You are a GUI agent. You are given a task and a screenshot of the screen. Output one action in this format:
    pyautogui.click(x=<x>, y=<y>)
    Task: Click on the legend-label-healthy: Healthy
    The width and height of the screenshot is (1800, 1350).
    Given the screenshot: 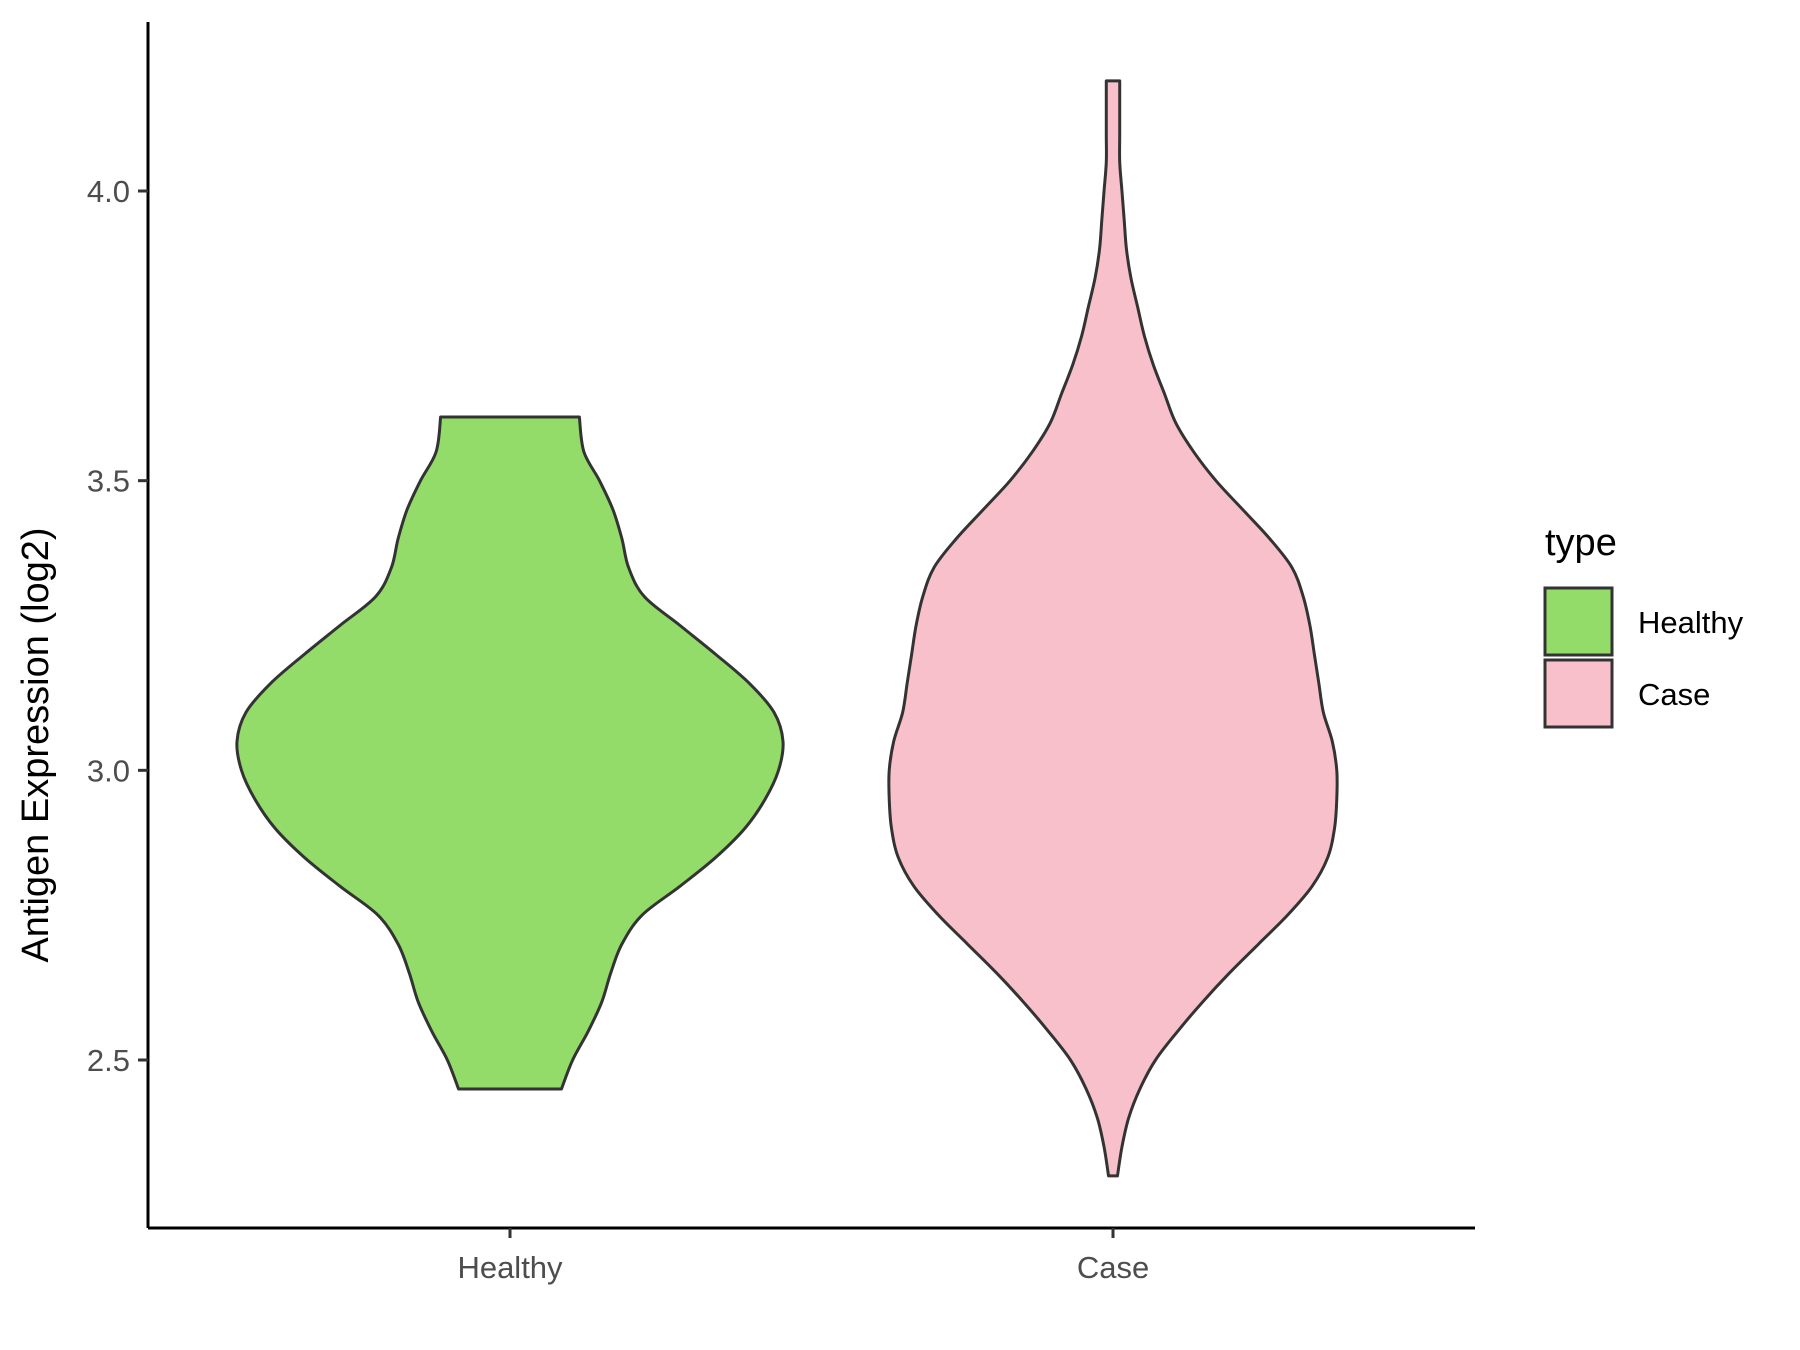 What is the action you would take?
    pyautogui.click(x=1691, y=622)
    